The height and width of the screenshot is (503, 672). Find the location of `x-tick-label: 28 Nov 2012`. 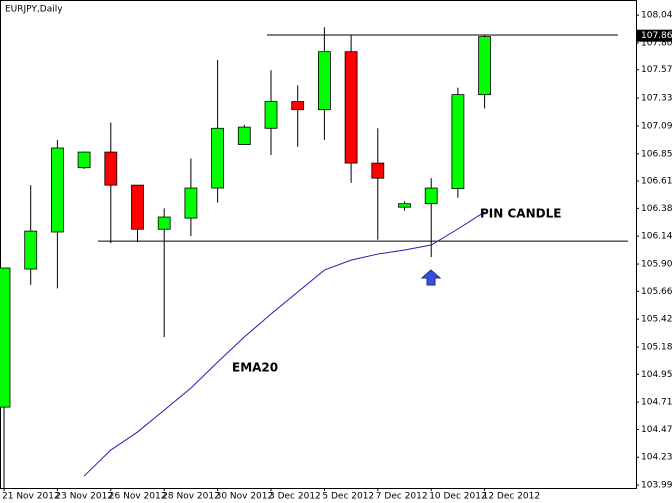

x-tick-label: 28 Nov 2012 is located at coordinates (191, 497).